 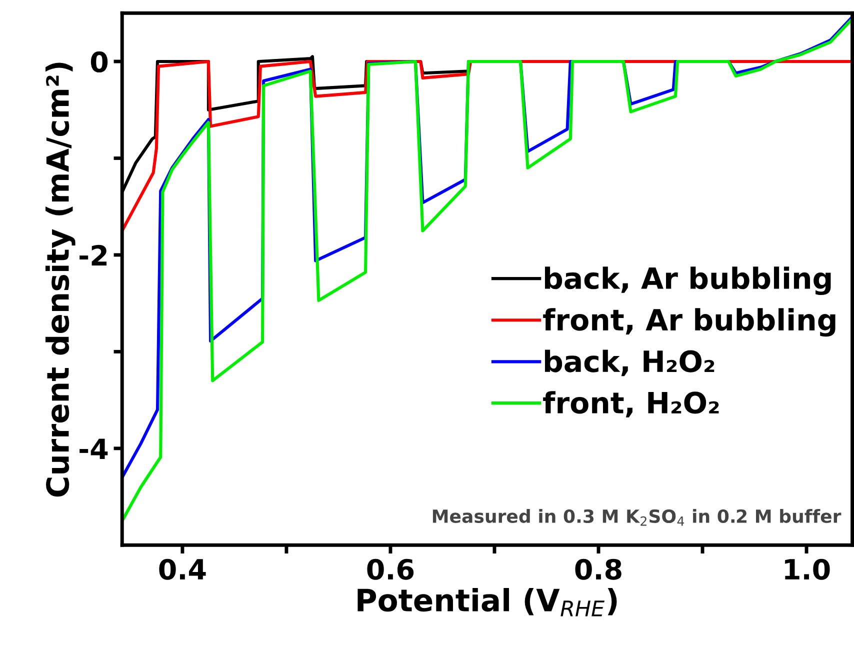 I want to click on x-tick-label: 0.8, so click(x=598, y=569).